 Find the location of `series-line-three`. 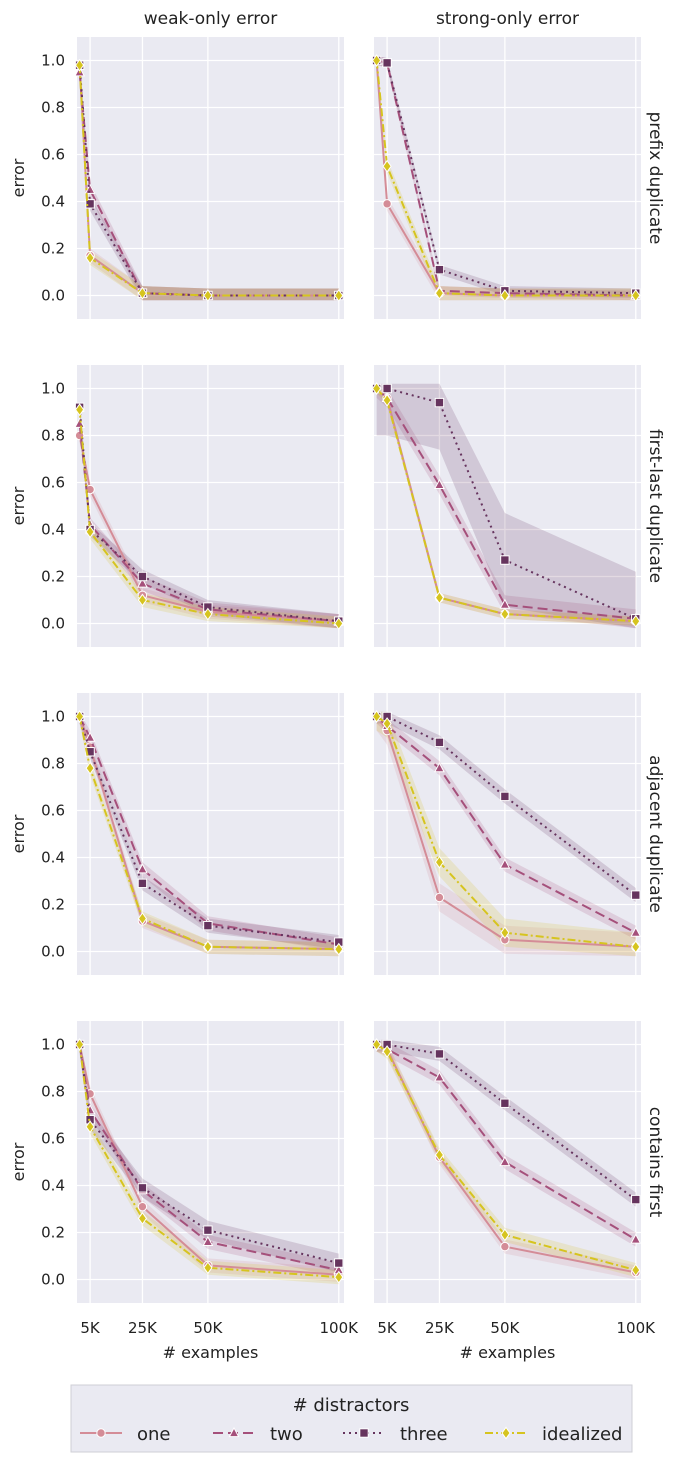

series-line-three is located at coordinates (208, 830).